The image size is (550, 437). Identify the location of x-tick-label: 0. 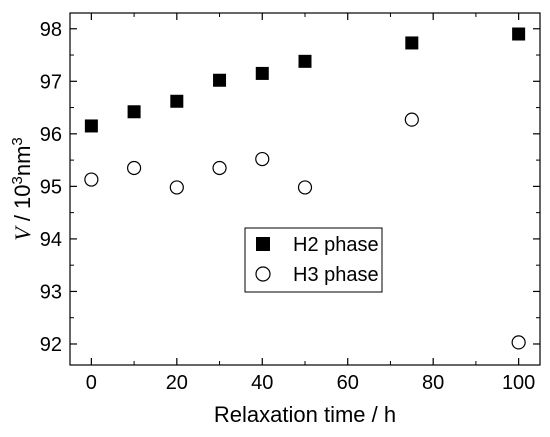
(91, 383).